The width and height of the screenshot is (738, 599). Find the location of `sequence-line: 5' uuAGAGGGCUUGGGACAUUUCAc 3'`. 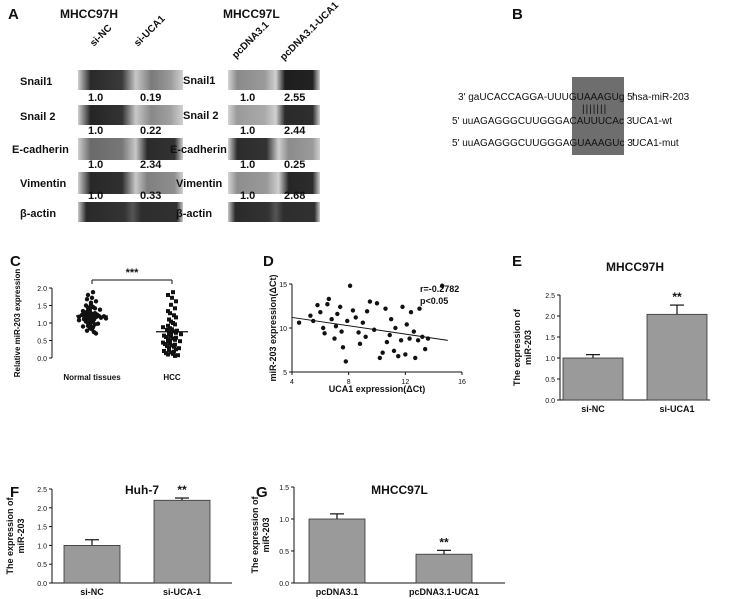

sequence-line: 5' uuAGAGGGCUUGGGACAUUUCAc 3' is located at coordinates (543, 121).